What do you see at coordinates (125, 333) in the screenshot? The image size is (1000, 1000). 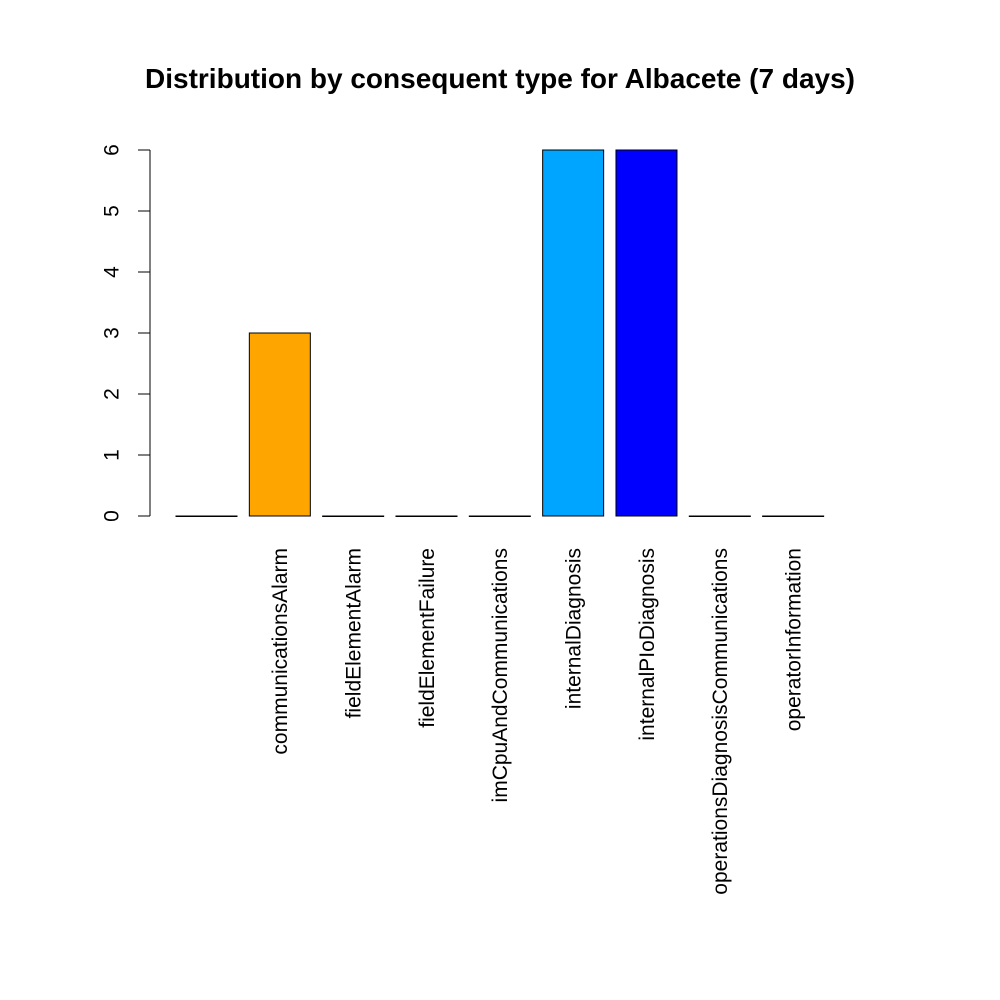 I see `y-axis: 0 1 2 3 4 5 6` at bounding box center [125, 333].